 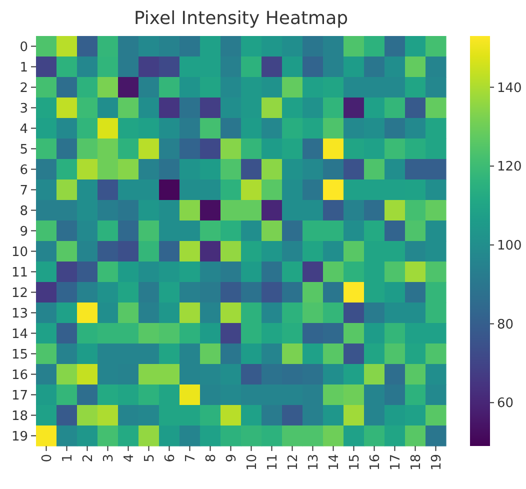 I want to click on x-tick-label: 14, so click(x=334, y=462).